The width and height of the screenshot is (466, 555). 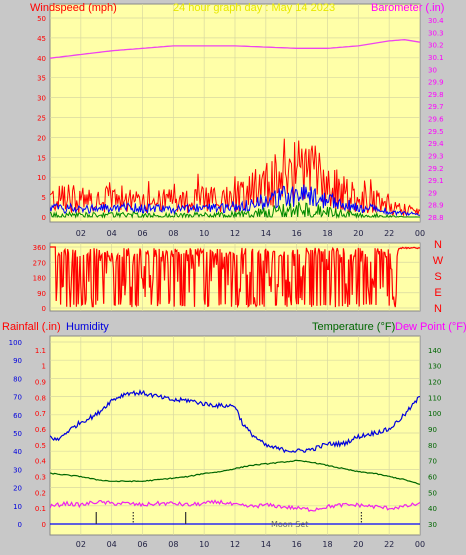 I want to click on baro-ytick-29.7: 29.7, so click(x=436, y=107).